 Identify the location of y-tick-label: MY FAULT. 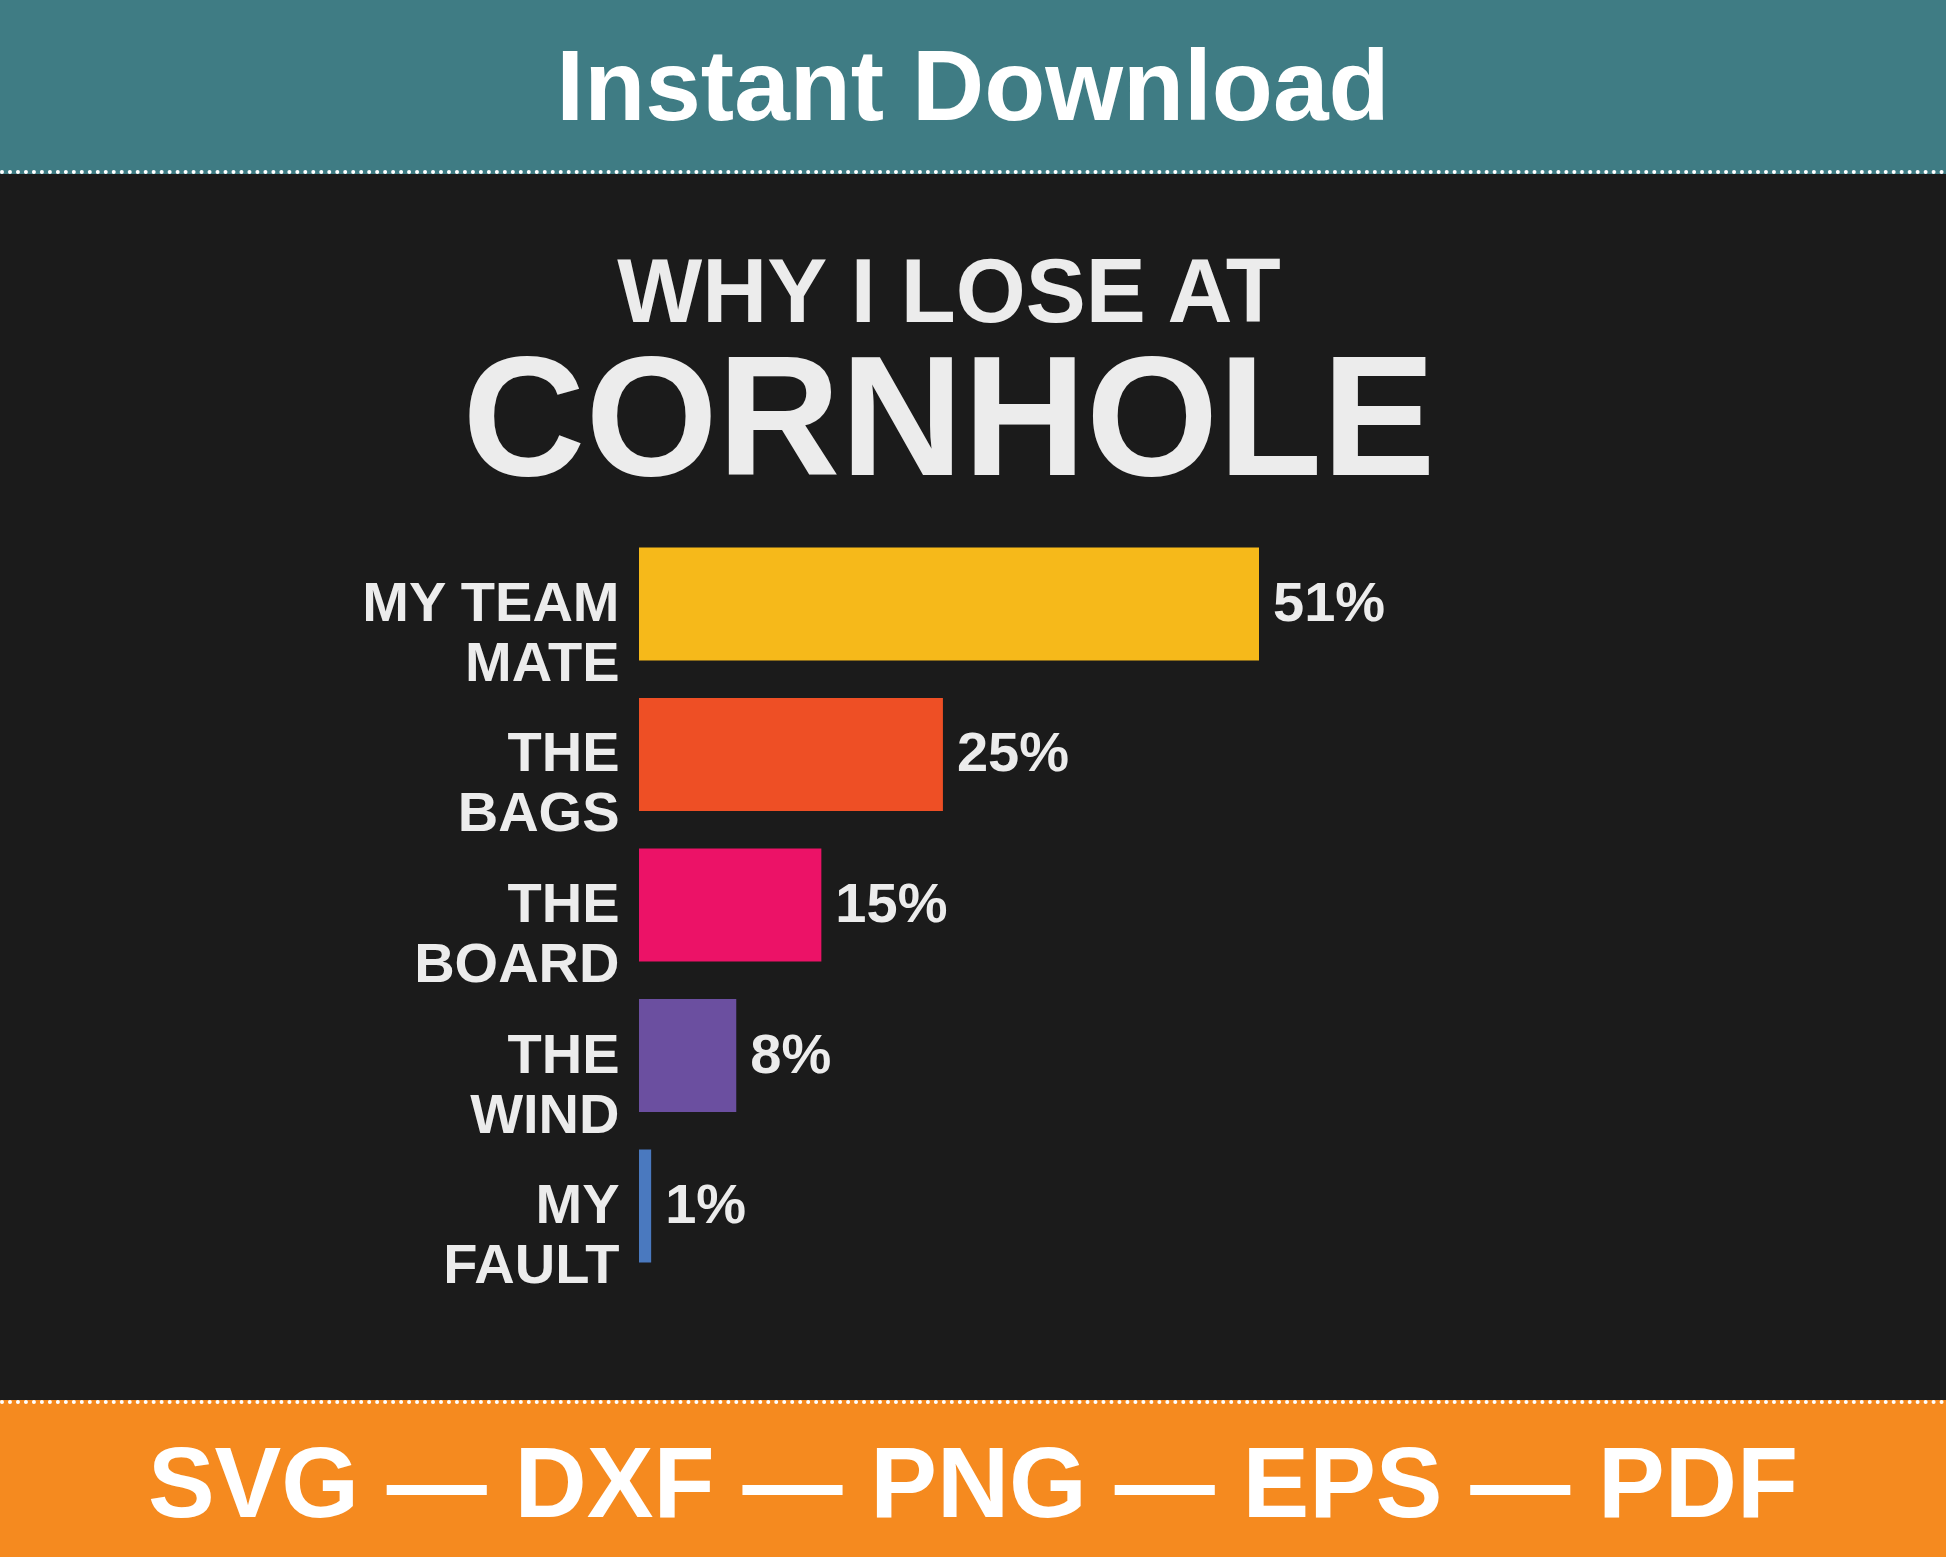
(531, 1234).